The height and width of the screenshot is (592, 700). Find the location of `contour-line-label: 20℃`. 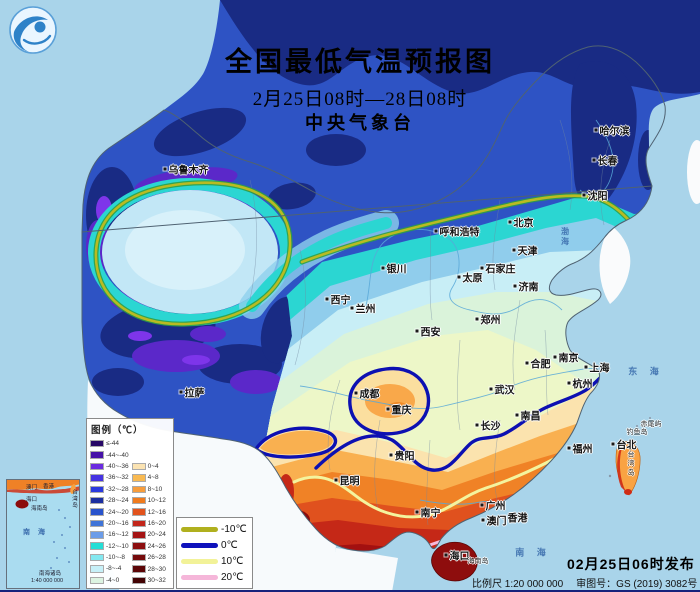

contour-line-label: 20℃ is located at coordinates (232, 577).